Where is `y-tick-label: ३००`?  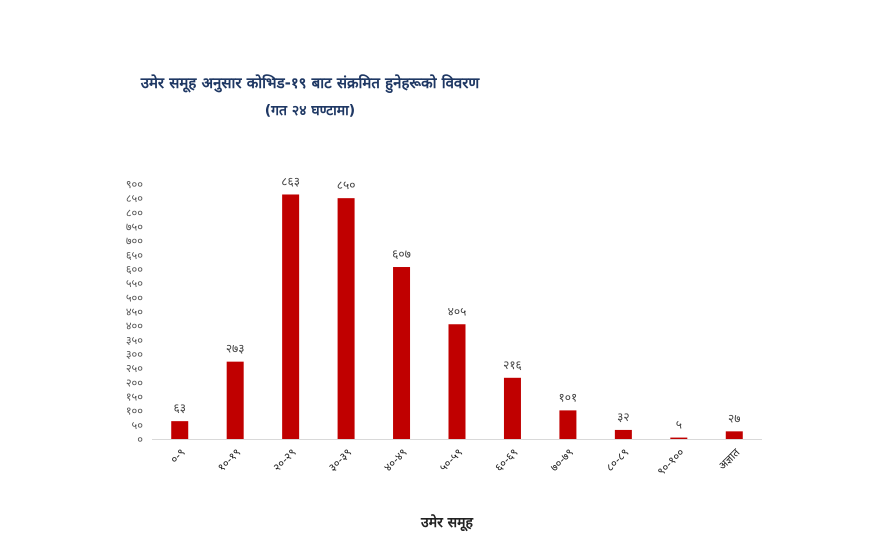 y-tick-label: ३०० is located at coordinates (134, 354).